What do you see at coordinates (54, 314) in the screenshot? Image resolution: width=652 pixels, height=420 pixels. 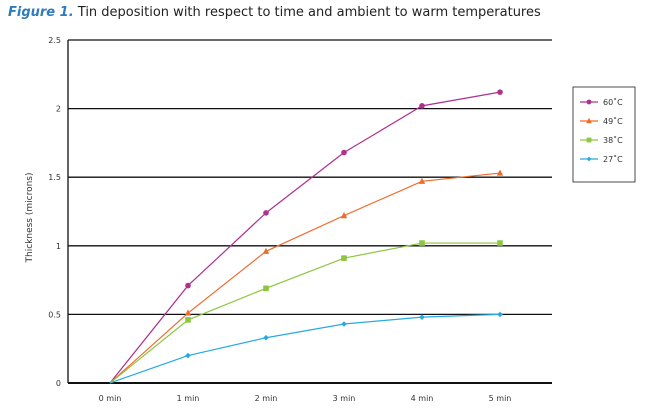 I see `y-tick-label: 0.5` at bounding box center [54, 314].